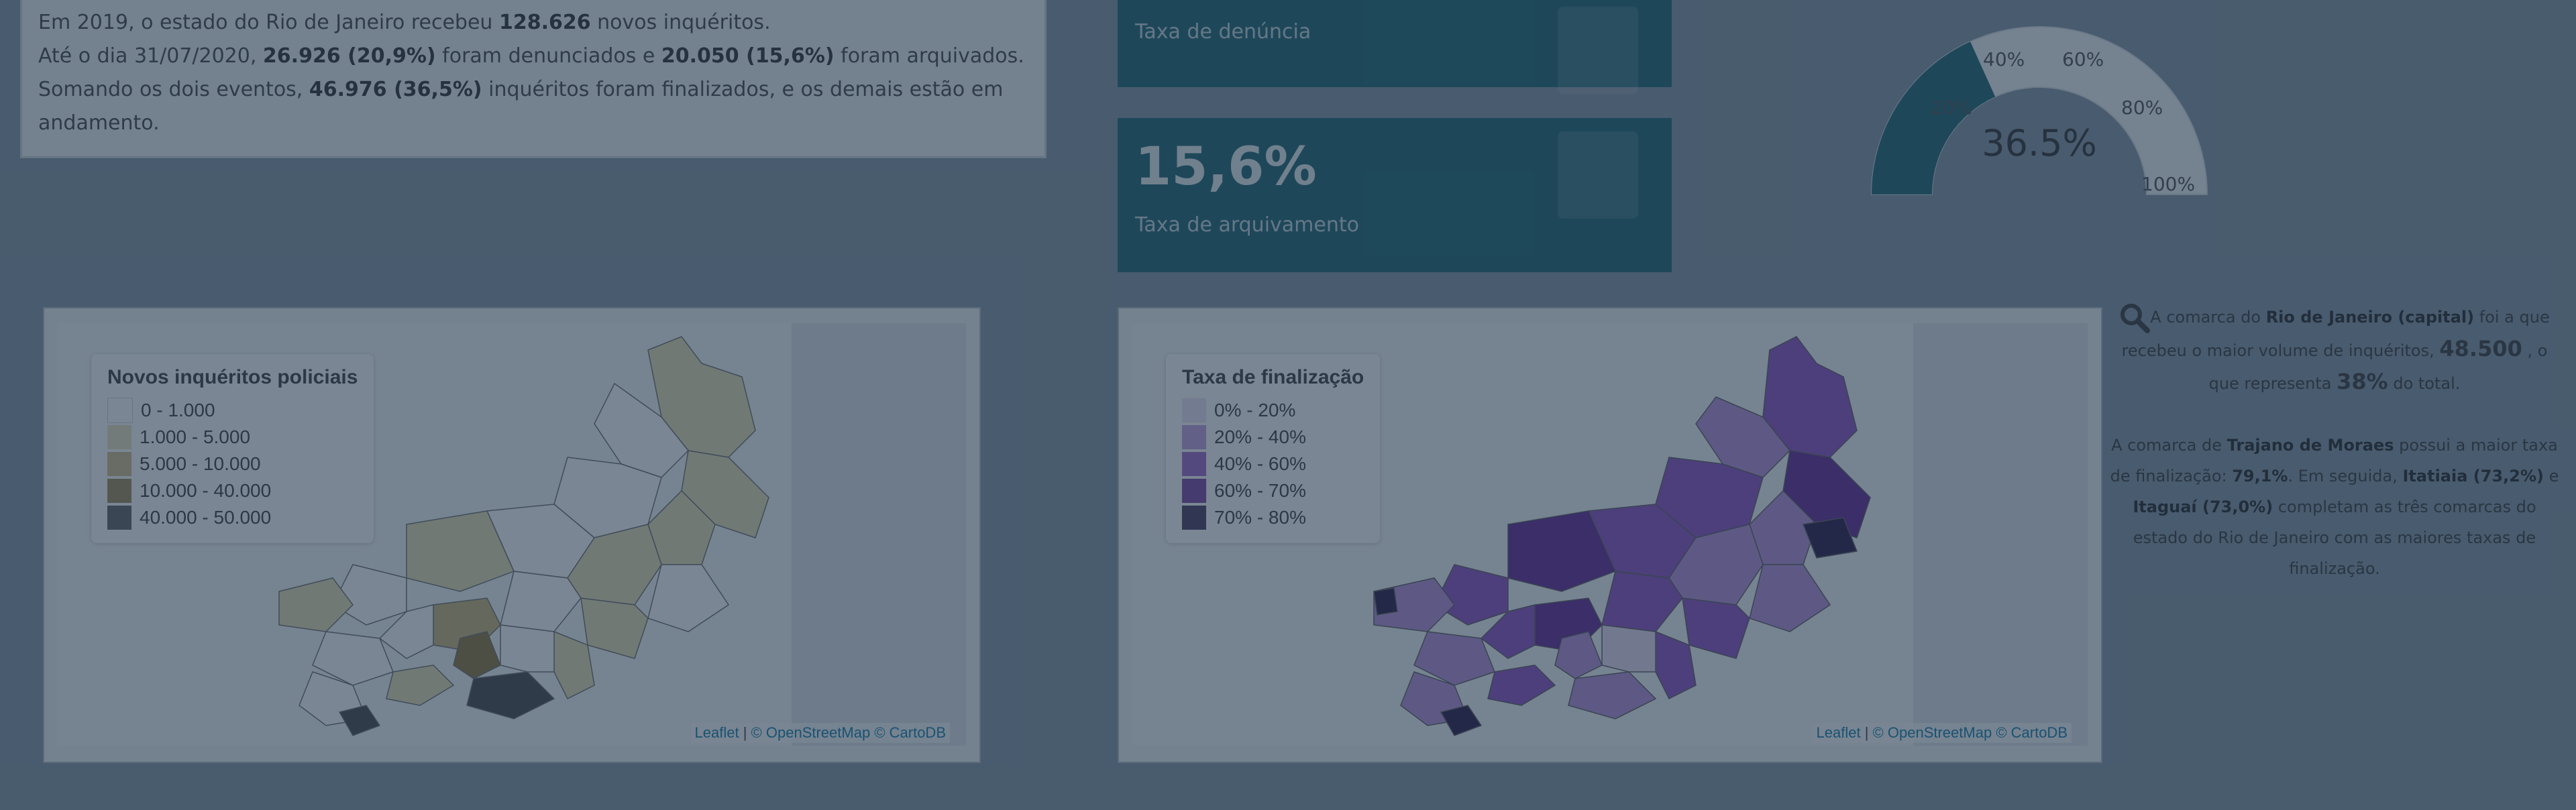 The image size is (2576, 810). I want to click on legend-item: 40.000 - 50.000, so click(232, 518).